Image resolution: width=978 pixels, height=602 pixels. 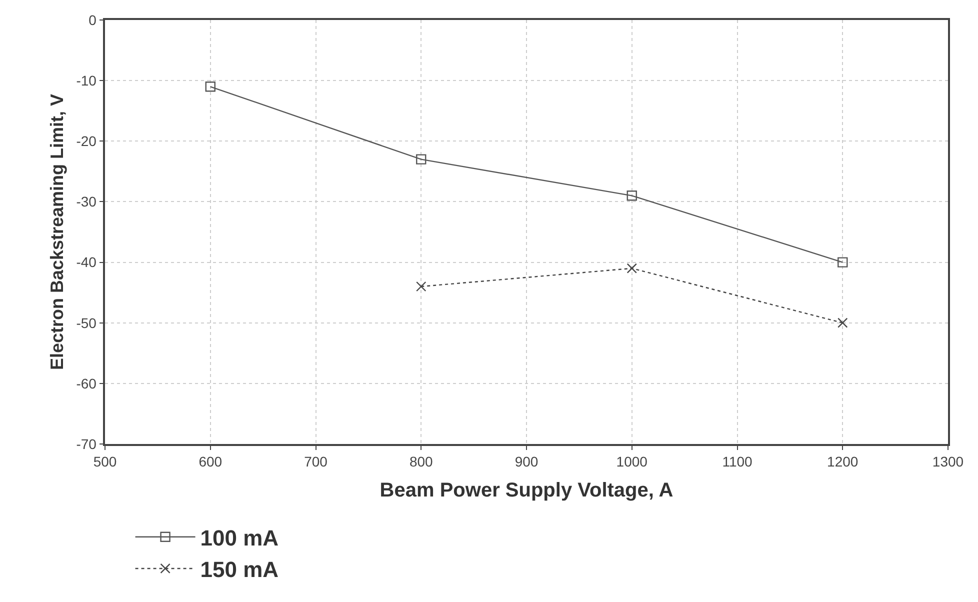 What do you see at coordinates (239, 569) in the screenshot?
I see `legend-label: 150 mA` at bounding box center [239, 569].